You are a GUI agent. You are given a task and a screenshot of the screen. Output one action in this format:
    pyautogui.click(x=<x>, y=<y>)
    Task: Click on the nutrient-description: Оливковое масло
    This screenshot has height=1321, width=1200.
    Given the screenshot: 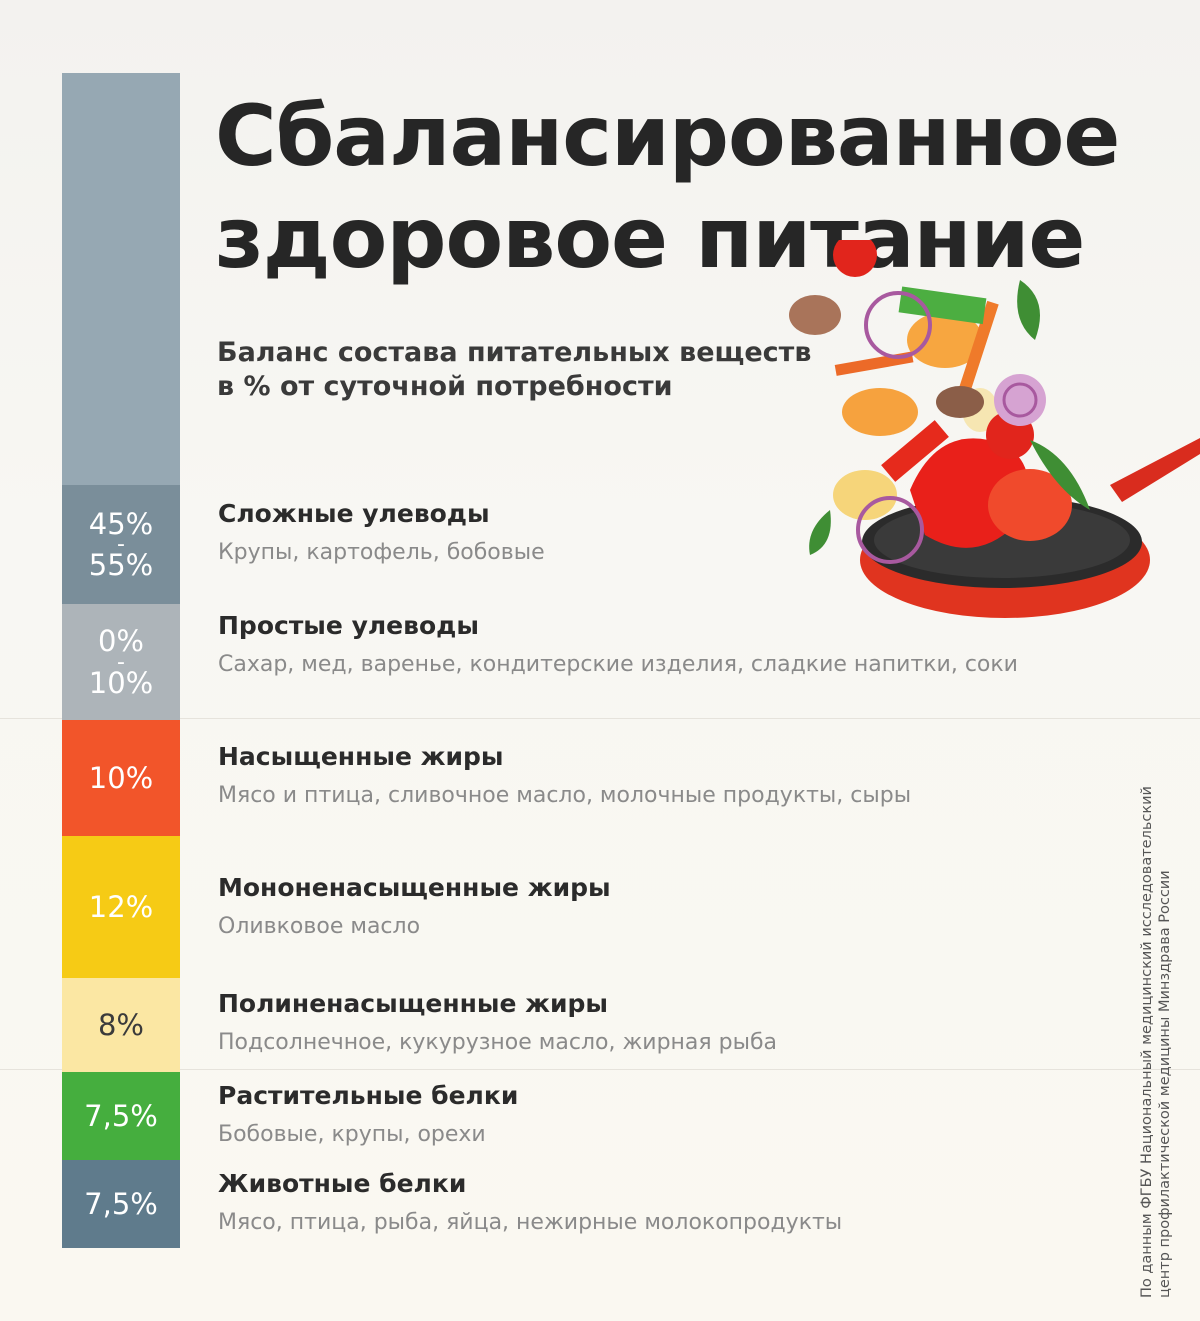 What is the action you would take?
    pyautogui.click(x=319, y=926)
    